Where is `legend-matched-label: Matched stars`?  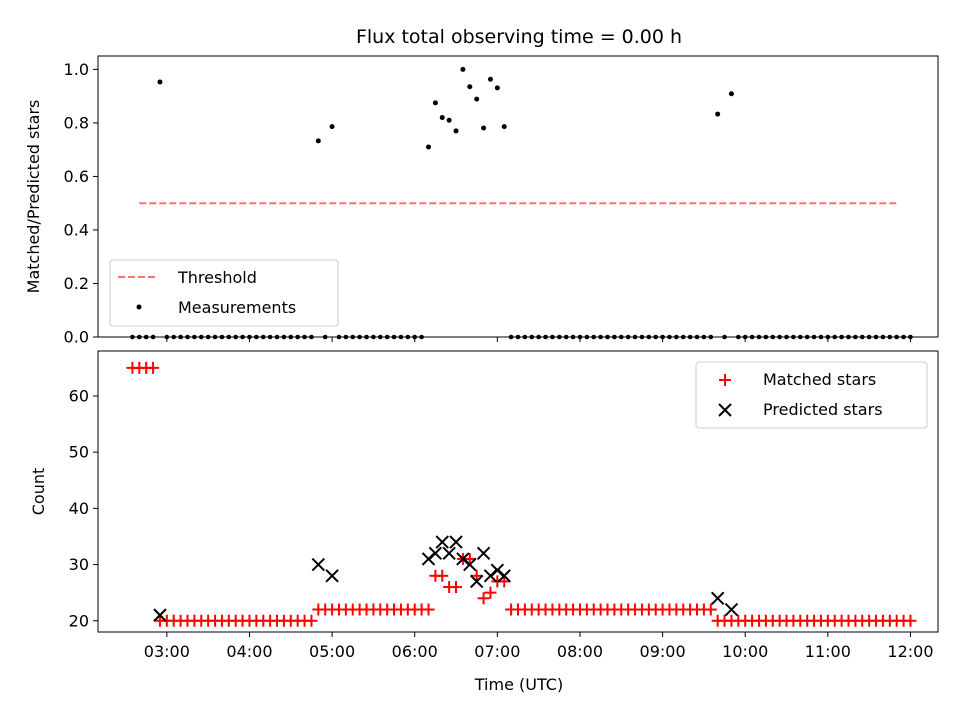 legend-matched-label: Matched stars is located at coordinates (819, 379).